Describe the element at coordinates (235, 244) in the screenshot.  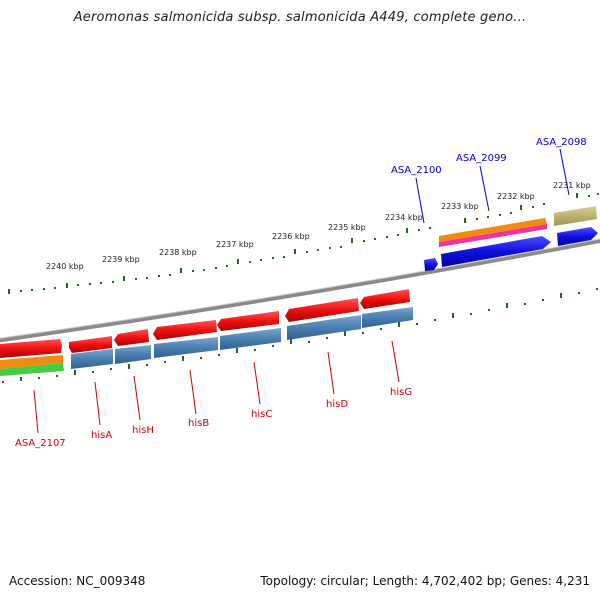
I see `tick-label-2237: 2237 kbp` at that location.